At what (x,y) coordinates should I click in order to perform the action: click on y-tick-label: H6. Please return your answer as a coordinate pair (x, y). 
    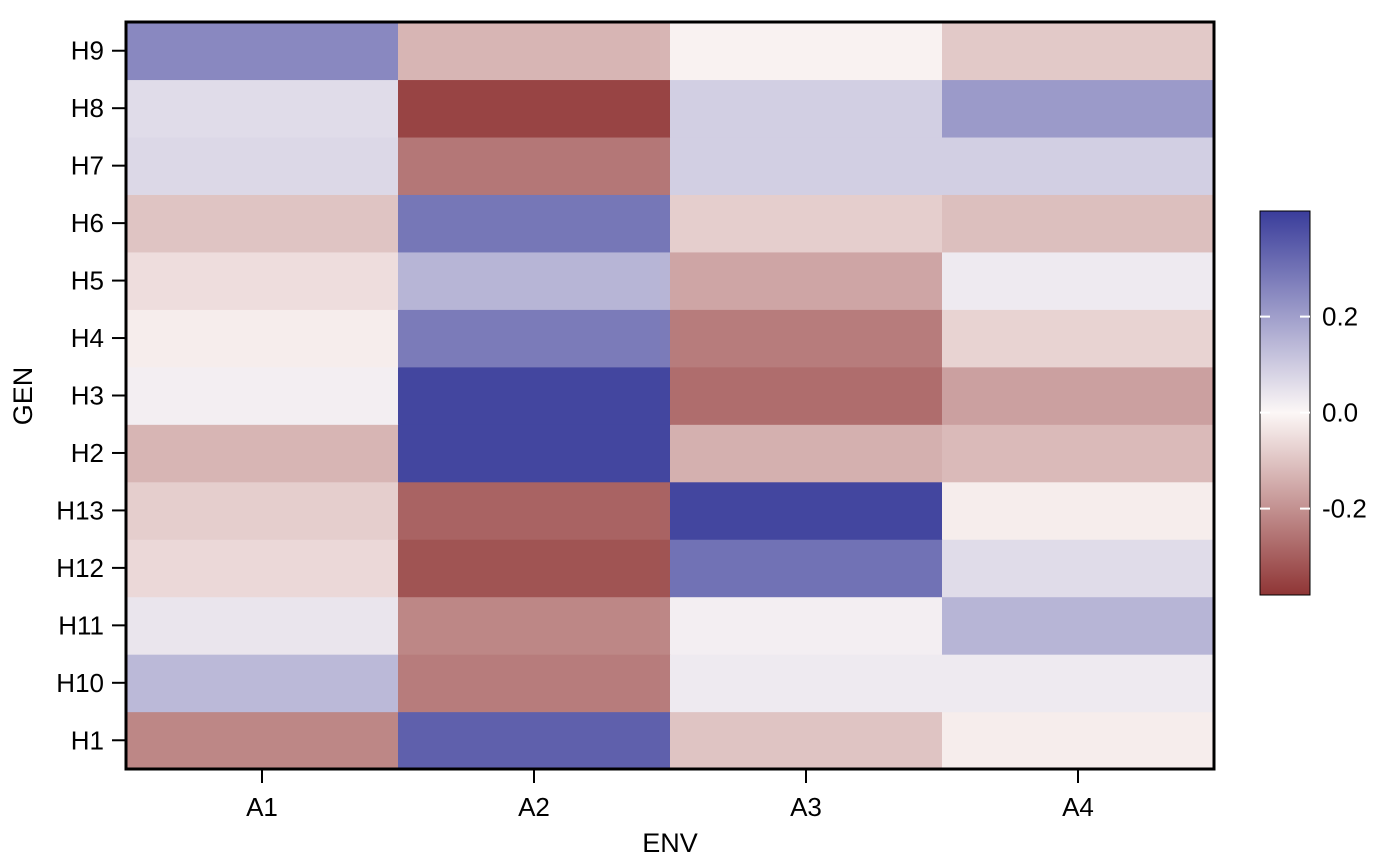
    Looking at the image, I should click on (87, 223).